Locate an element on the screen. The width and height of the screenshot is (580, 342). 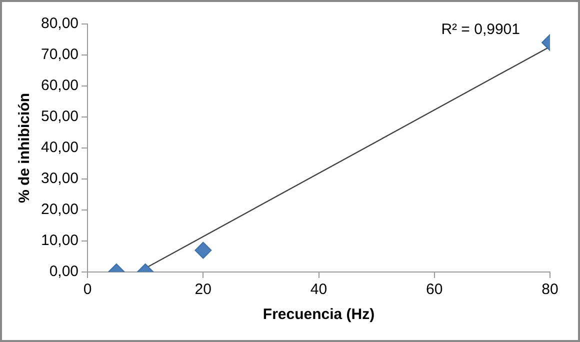
y-tick-label: 0,00 is located at coordinates (64, 271).